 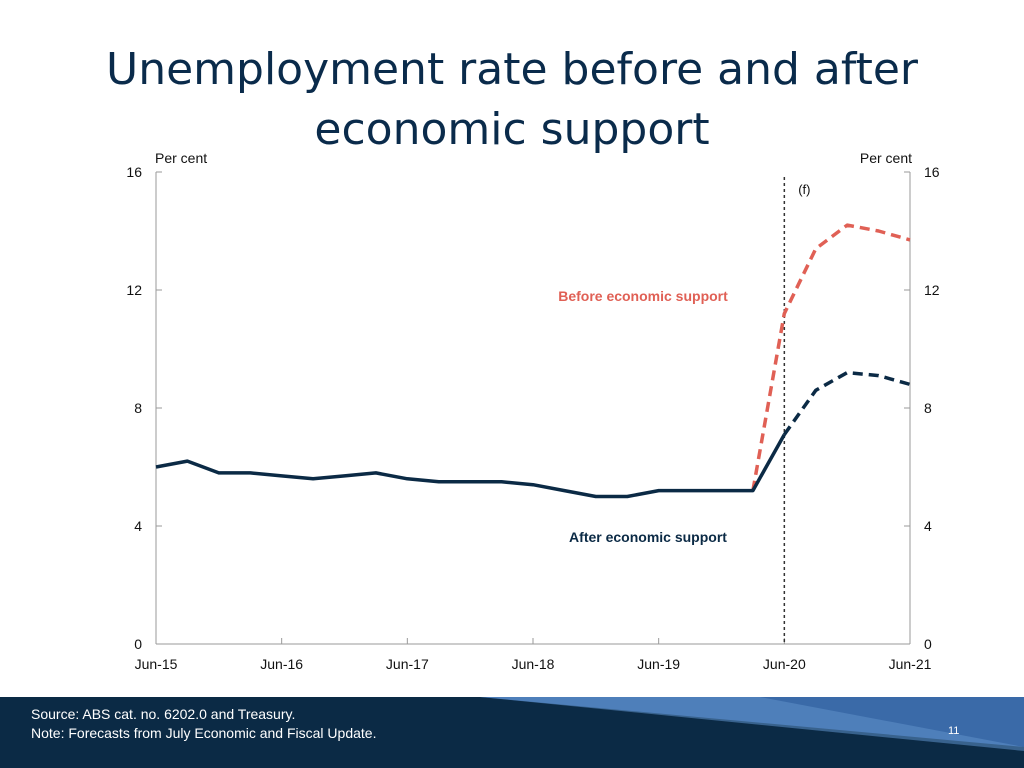 What do you see at coordinates (138, 408) in the screenshot?
I see `y-tick-label-left: 8` at bounding box center [138, 408].